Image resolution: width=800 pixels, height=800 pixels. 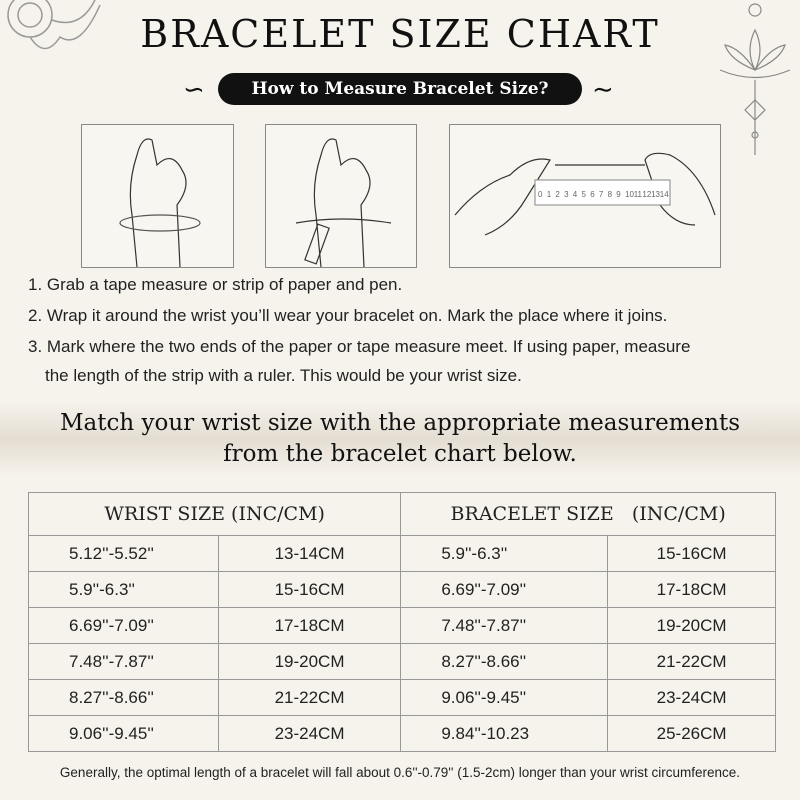 What do you see at coordinates (592, 194) in the screenshot?
I see `ruler-tick-label: 6` at bounding box center [592, 194].